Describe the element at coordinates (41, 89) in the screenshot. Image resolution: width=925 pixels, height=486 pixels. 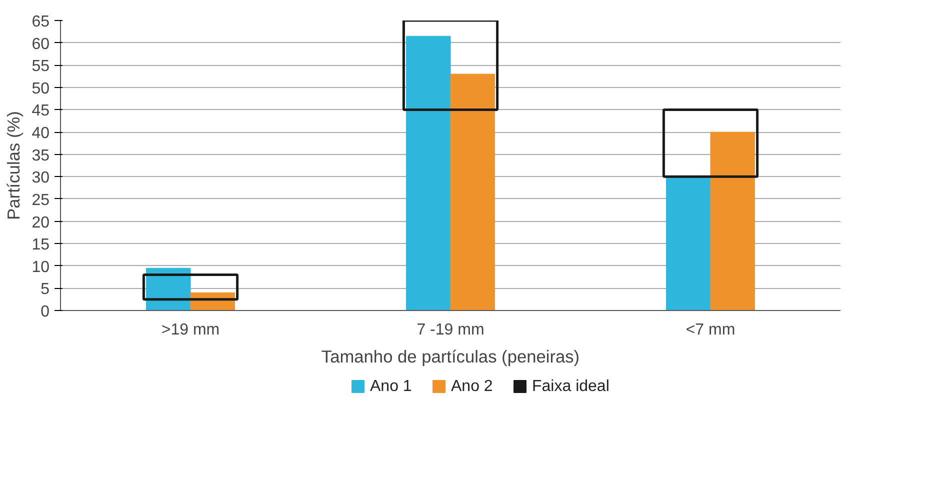
I see `y-tick-label: 50` at that location.